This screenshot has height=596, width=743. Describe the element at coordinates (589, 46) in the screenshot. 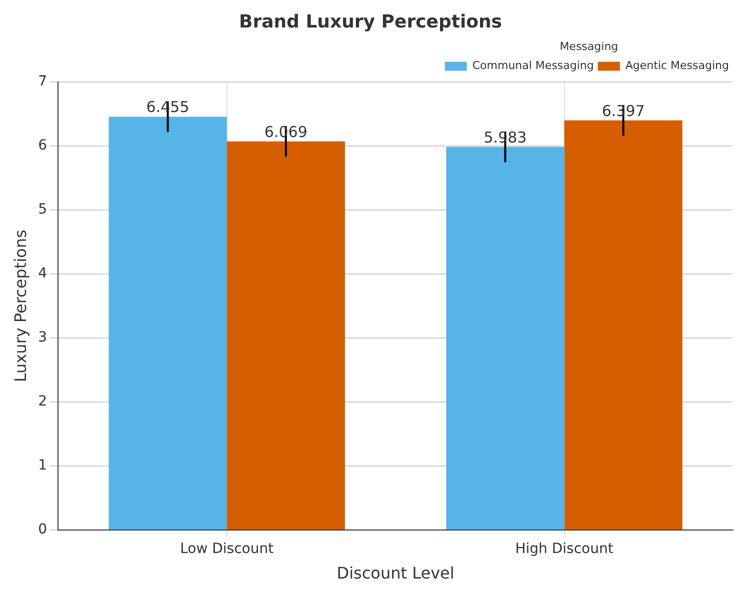

I see `legend-title: Messaging` at that location.